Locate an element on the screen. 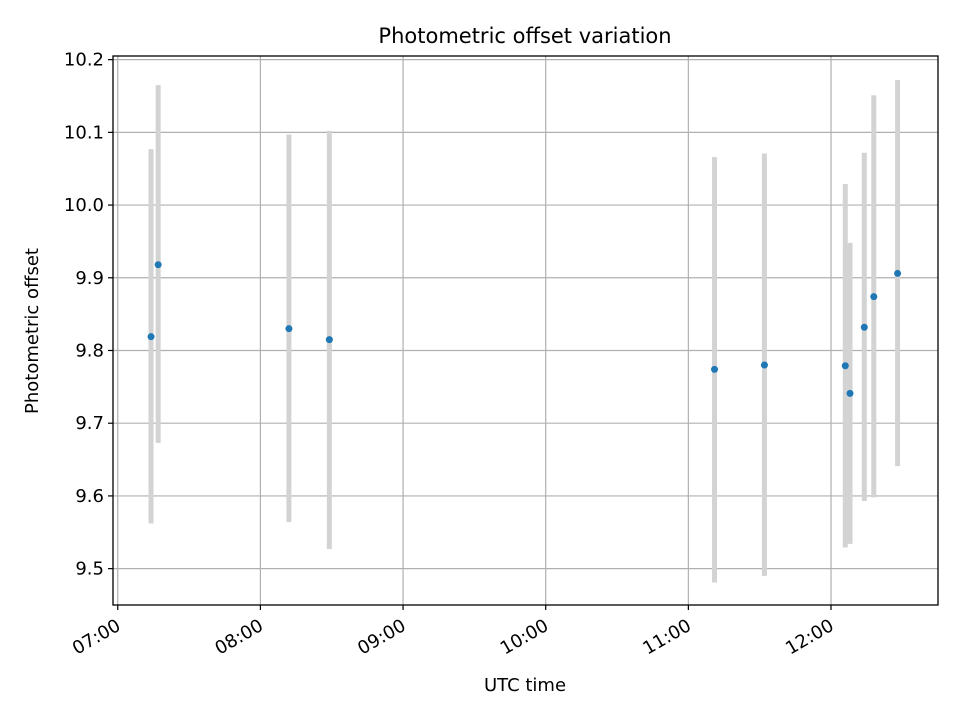 The image size is (960, 720). x-tick-label: 12:00 is located at coordinates (809, 637).